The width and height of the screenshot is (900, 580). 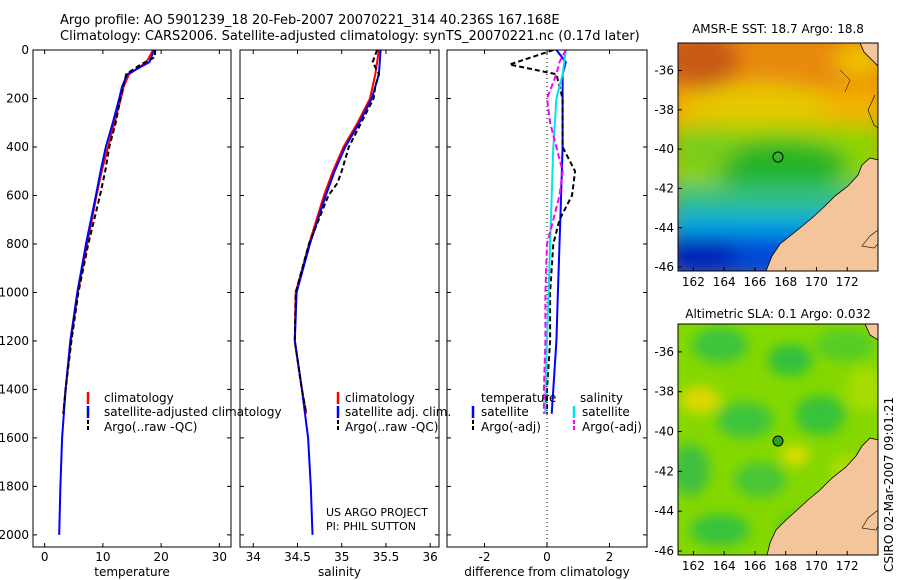 I want to click on temperature-series-climatology, so click(x=108, y=232).